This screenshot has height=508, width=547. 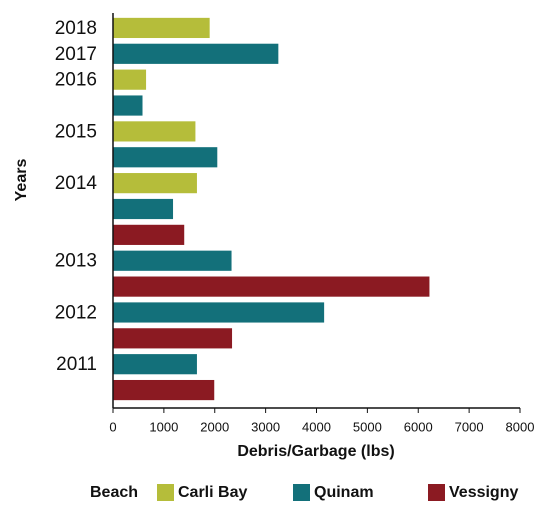 What do you see at coordinates (214, 426) in the screenshot?
I see `x-tick-label: 2000` at bounding box center [214, 426].